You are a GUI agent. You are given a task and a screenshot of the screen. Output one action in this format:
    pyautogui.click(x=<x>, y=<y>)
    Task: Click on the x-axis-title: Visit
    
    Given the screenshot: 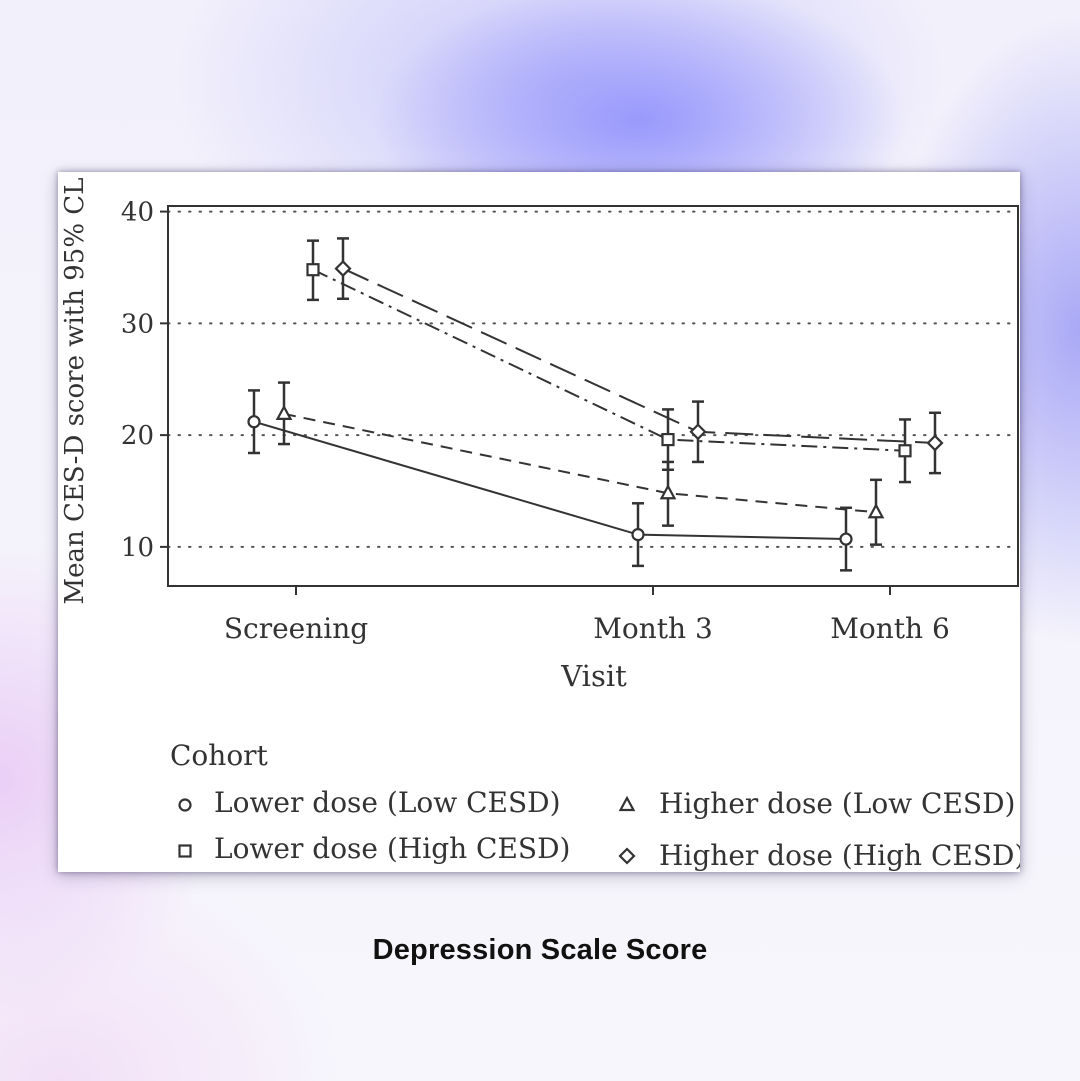 What is the action you would take?
    pyautogui.click(x=593, y=676)
    